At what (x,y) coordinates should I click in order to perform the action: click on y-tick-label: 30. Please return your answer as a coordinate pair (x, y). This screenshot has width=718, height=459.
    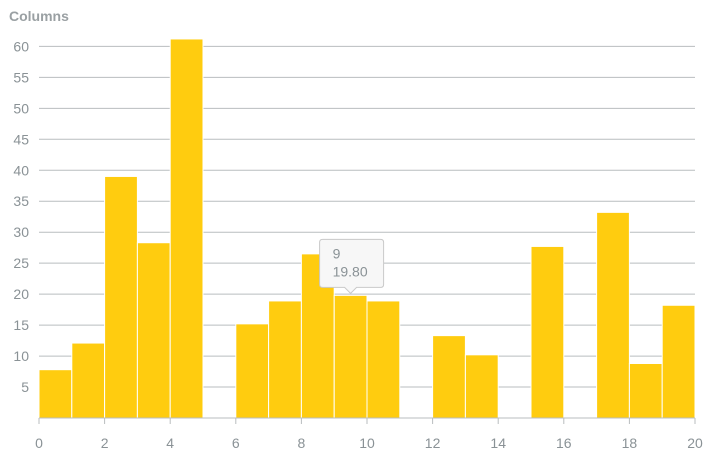
    Looking at the image, I should click on (21, 232).